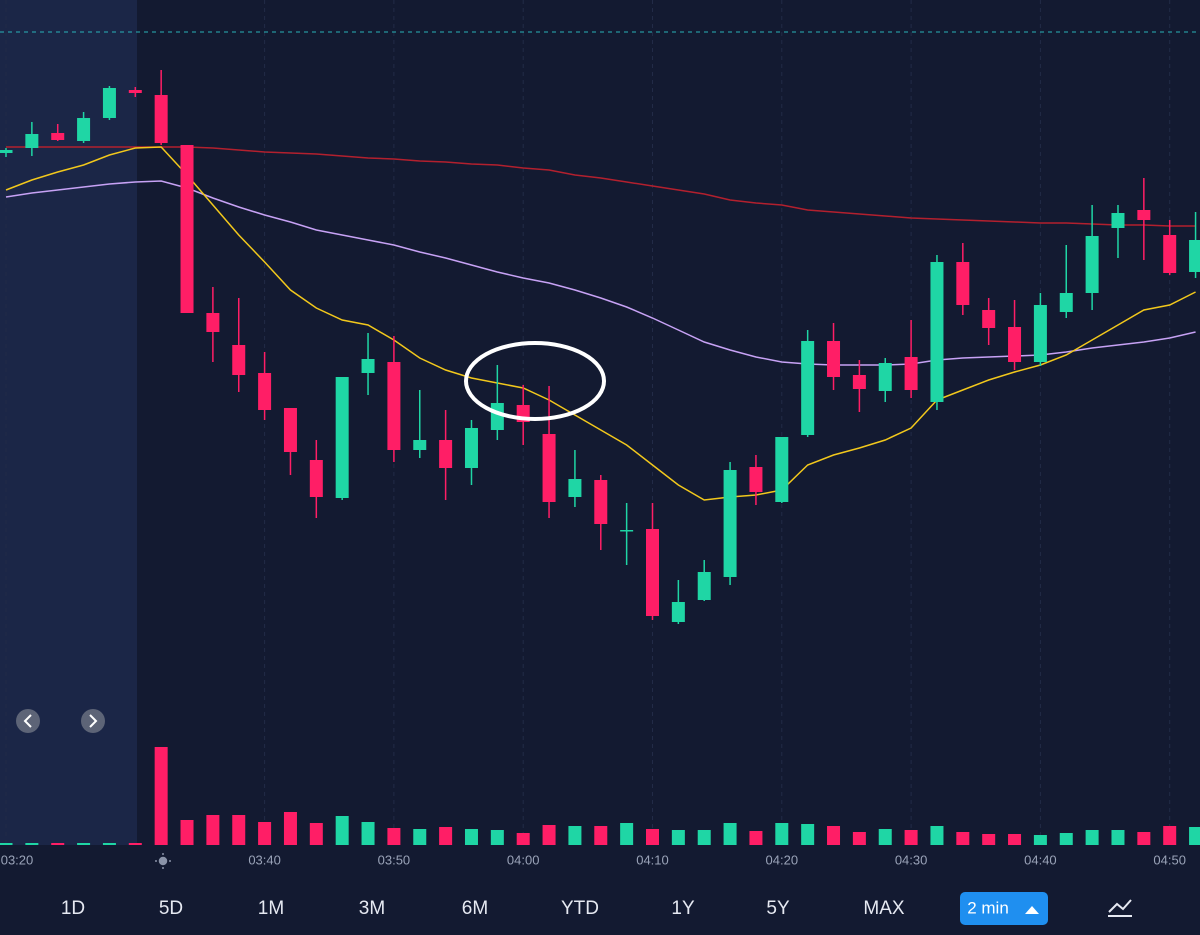  What do you see at coordinates (652, 859) in the screenshot?
I see `x-tick-label: 04:10` at bounding box center [652, 859].